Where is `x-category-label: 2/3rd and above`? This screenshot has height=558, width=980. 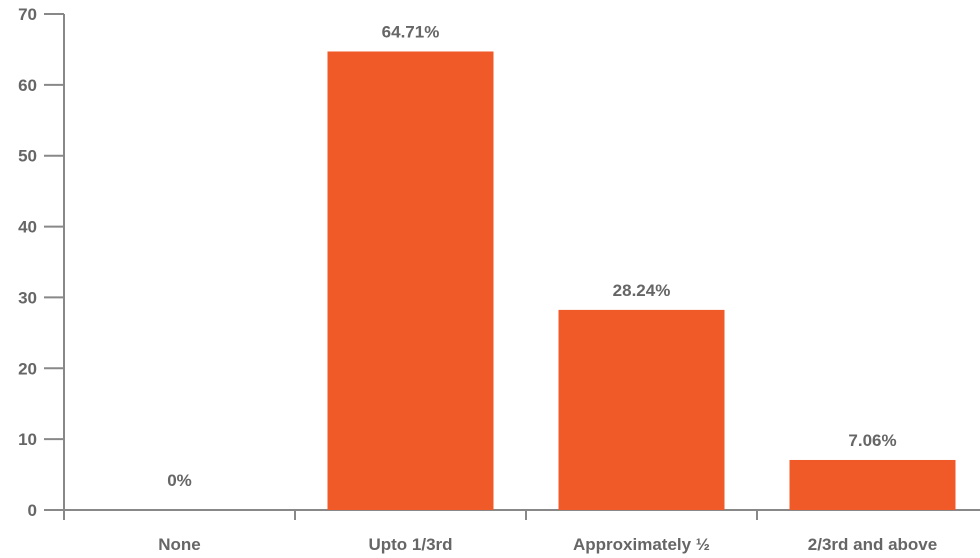
x-category-label: 2/3rd and above is located at coordinates (872, 544).